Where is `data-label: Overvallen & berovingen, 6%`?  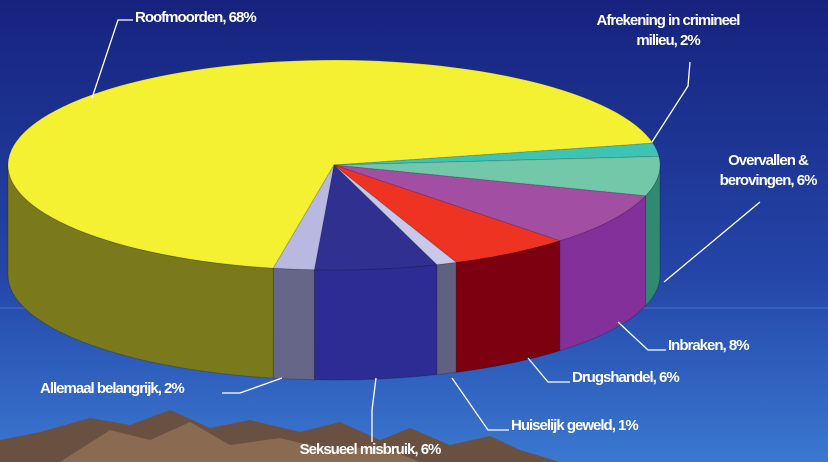
data-label: Overvallen & berovingen, 6% is located at coordinates (769, 170).